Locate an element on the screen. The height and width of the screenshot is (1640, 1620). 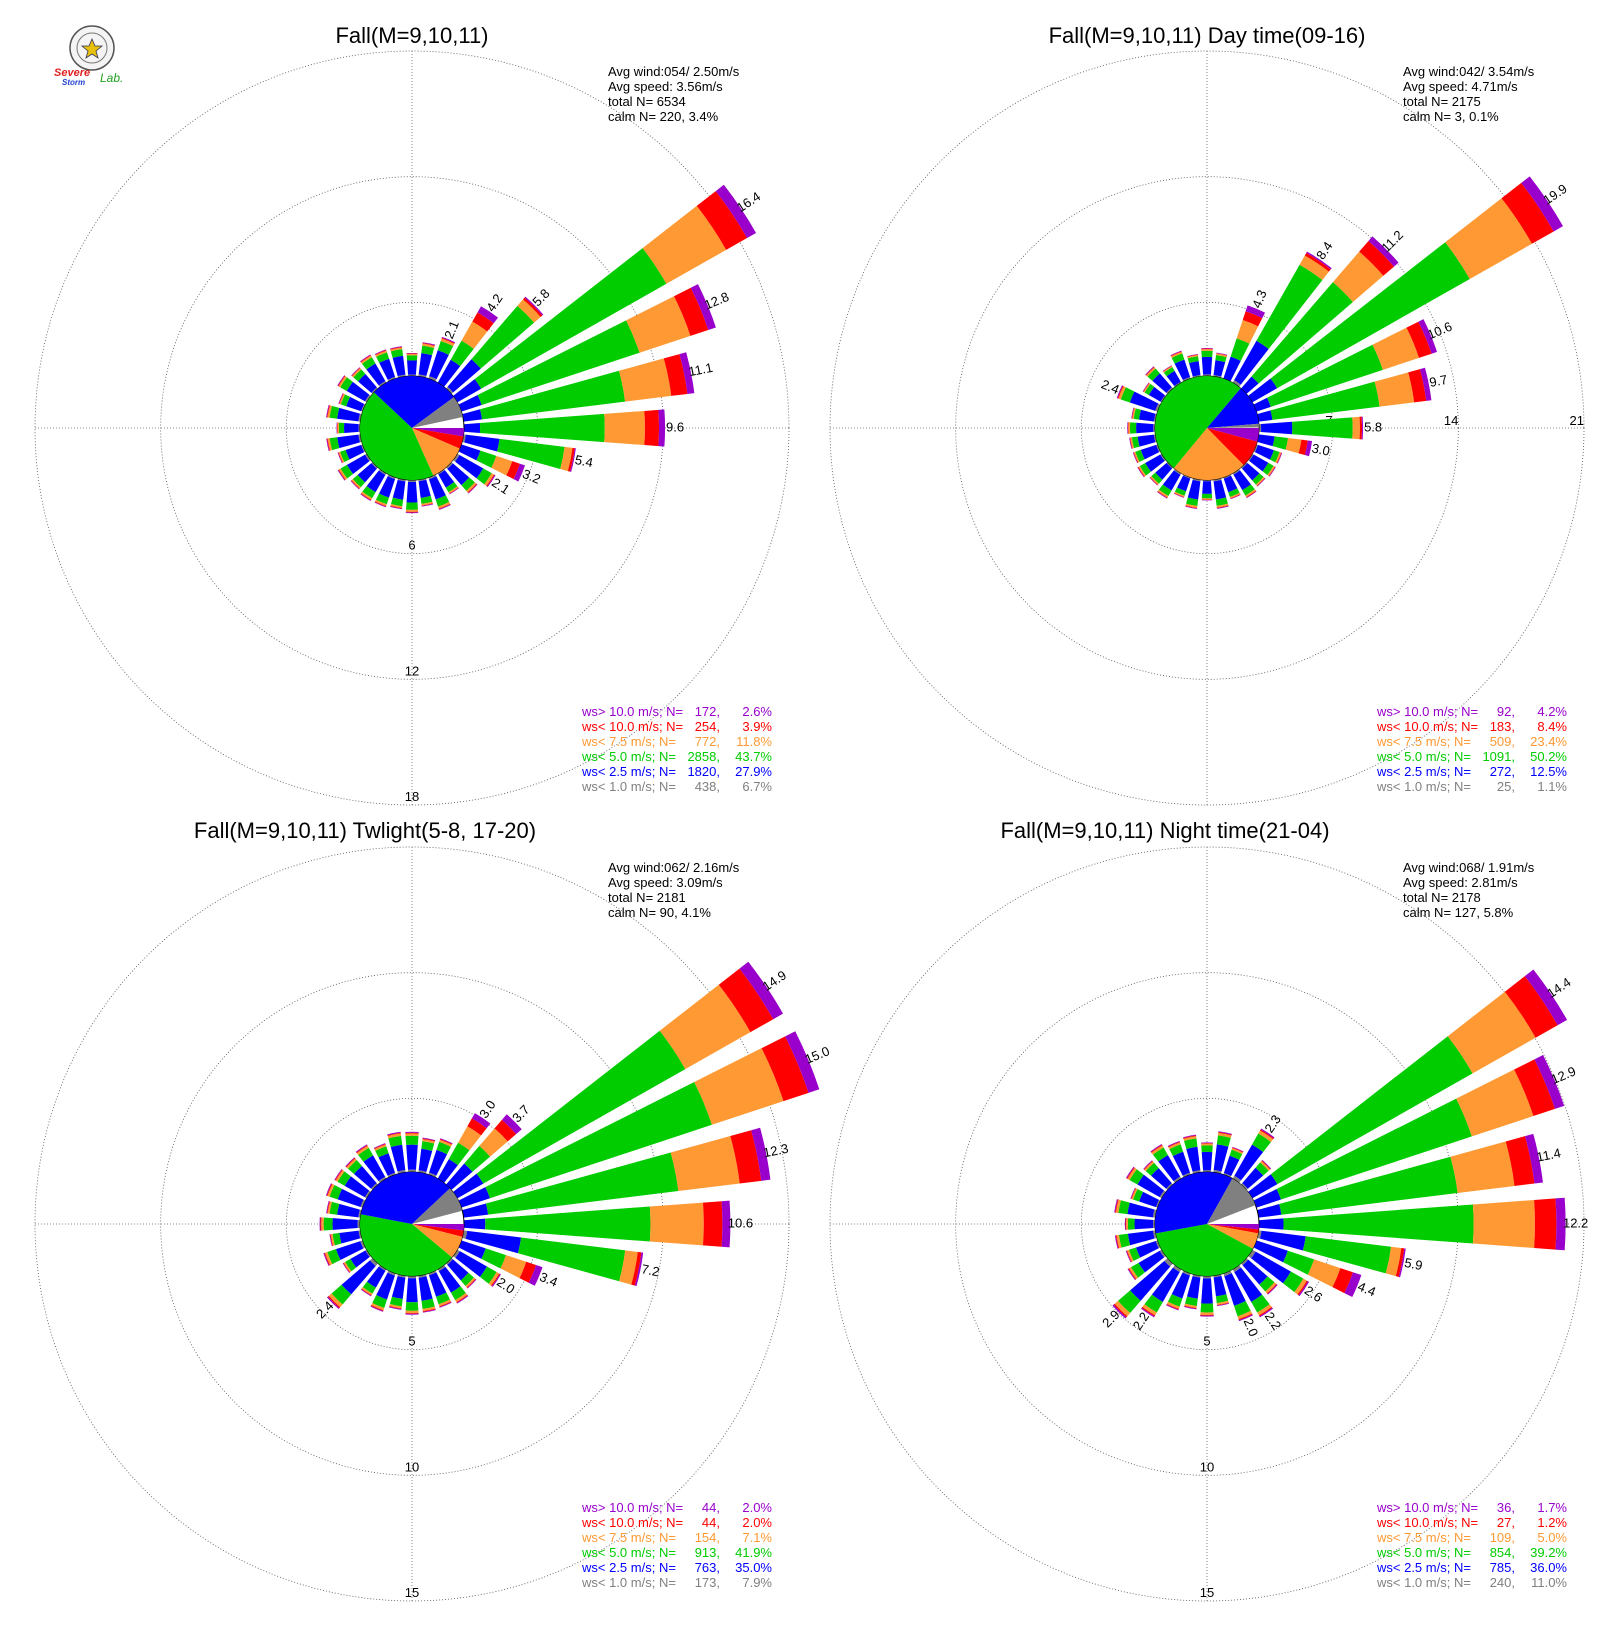
legend-count: 25, is located at coordinates (1506, 786).